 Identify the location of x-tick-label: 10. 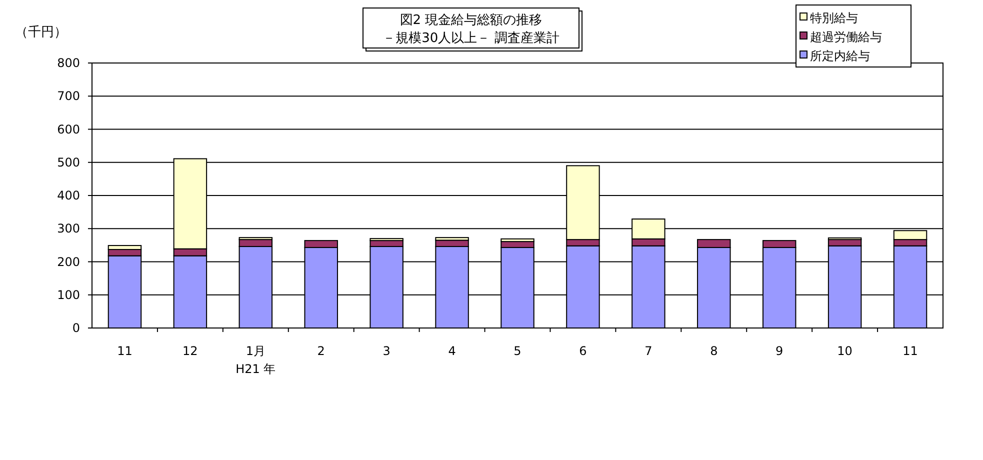
(844, 351).